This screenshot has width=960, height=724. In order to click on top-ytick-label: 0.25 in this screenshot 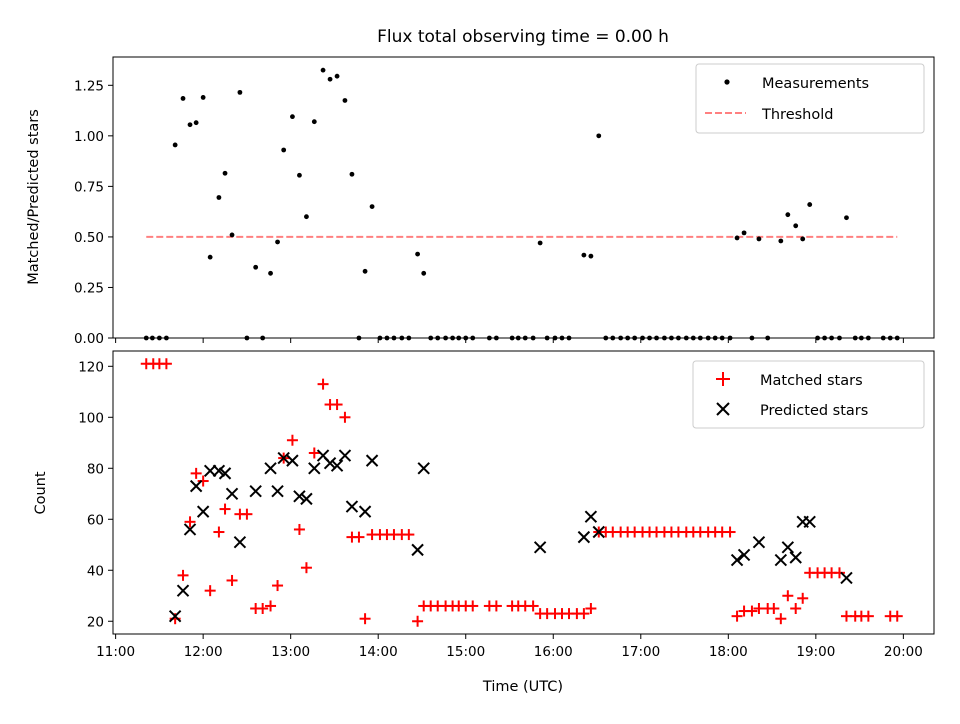, I will do `click(89, 288)`.